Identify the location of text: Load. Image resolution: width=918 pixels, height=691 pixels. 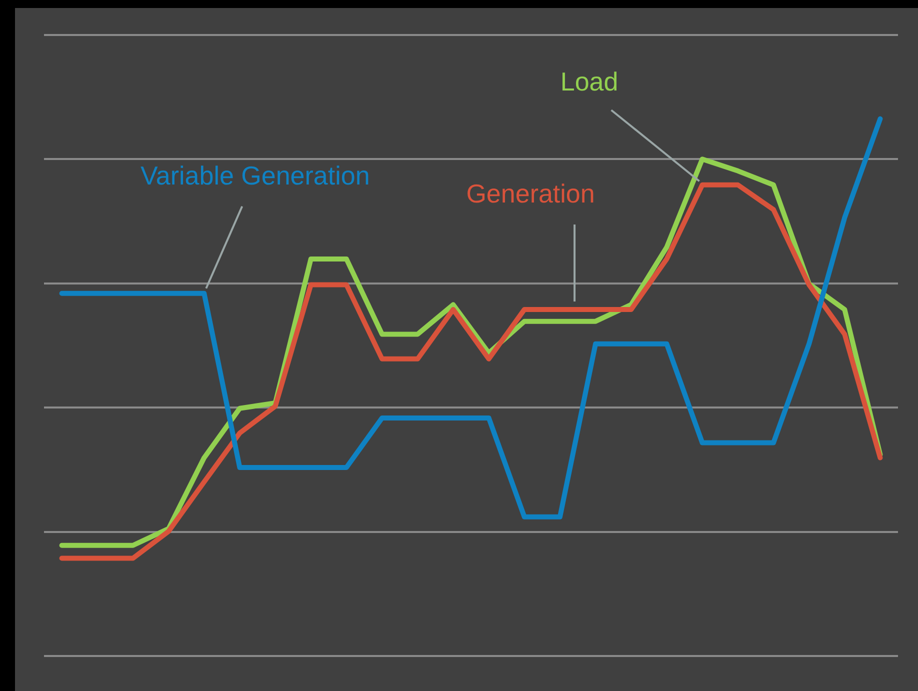
(589, 81).